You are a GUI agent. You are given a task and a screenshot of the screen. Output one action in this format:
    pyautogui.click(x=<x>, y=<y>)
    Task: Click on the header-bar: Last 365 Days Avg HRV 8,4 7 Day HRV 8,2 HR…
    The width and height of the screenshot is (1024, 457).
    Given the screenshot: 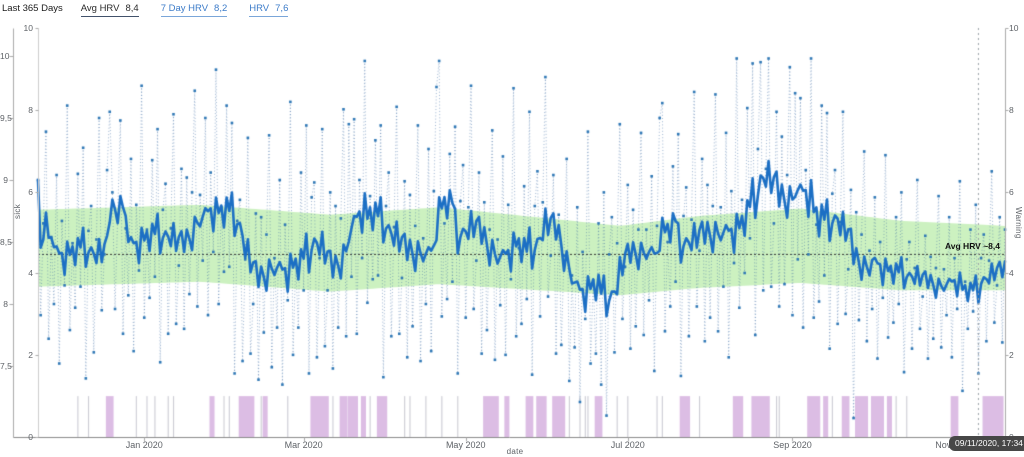 What is the action you would take?
    pyautogui.click(x=156, y=10)
    